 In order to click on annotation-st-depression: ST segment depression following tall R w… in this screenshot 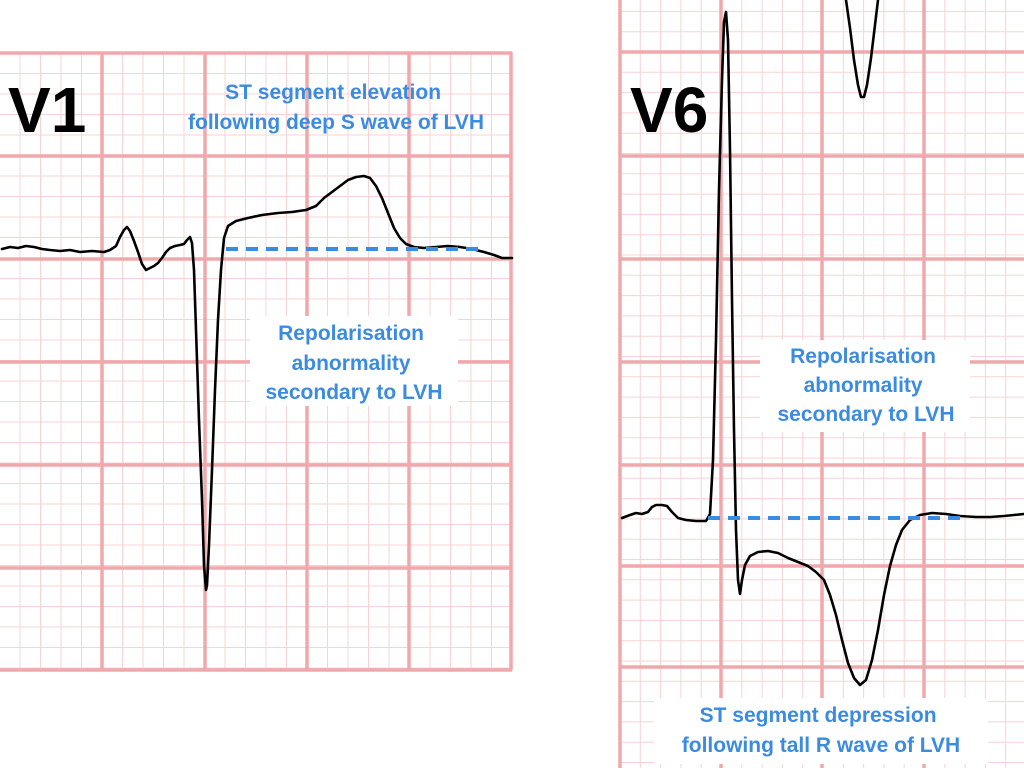, I will do `click(821, 730)`.